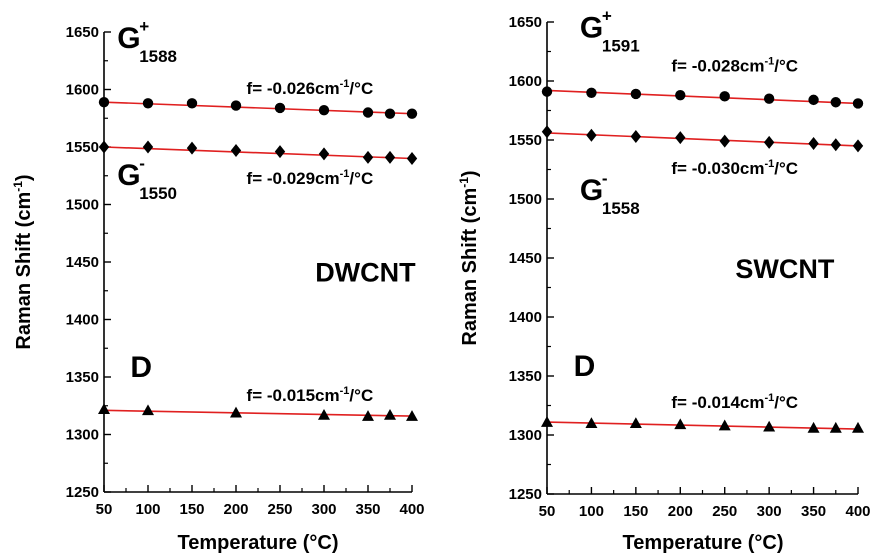  I want to click on x-tick-label: 400, so click(411, 509).